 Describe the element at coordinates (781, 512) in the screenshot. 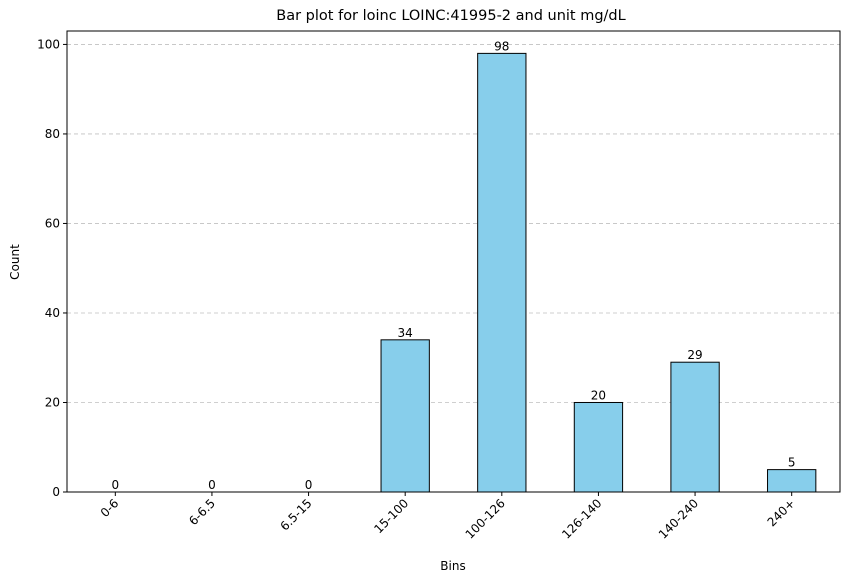

I see `x-tick-label: 240+` at that location.